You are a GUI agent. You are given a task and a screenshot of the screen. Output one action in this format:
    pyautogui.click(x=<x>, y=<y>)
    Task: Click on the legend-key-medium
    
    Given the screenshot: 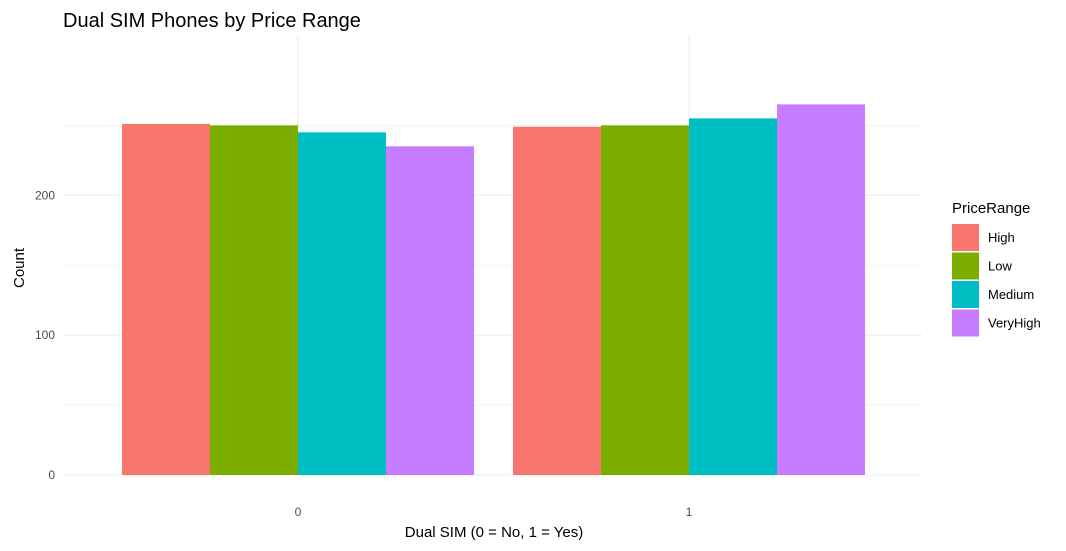 What is the action you would take?
    pyautogui.click(x=965, y=294)
    